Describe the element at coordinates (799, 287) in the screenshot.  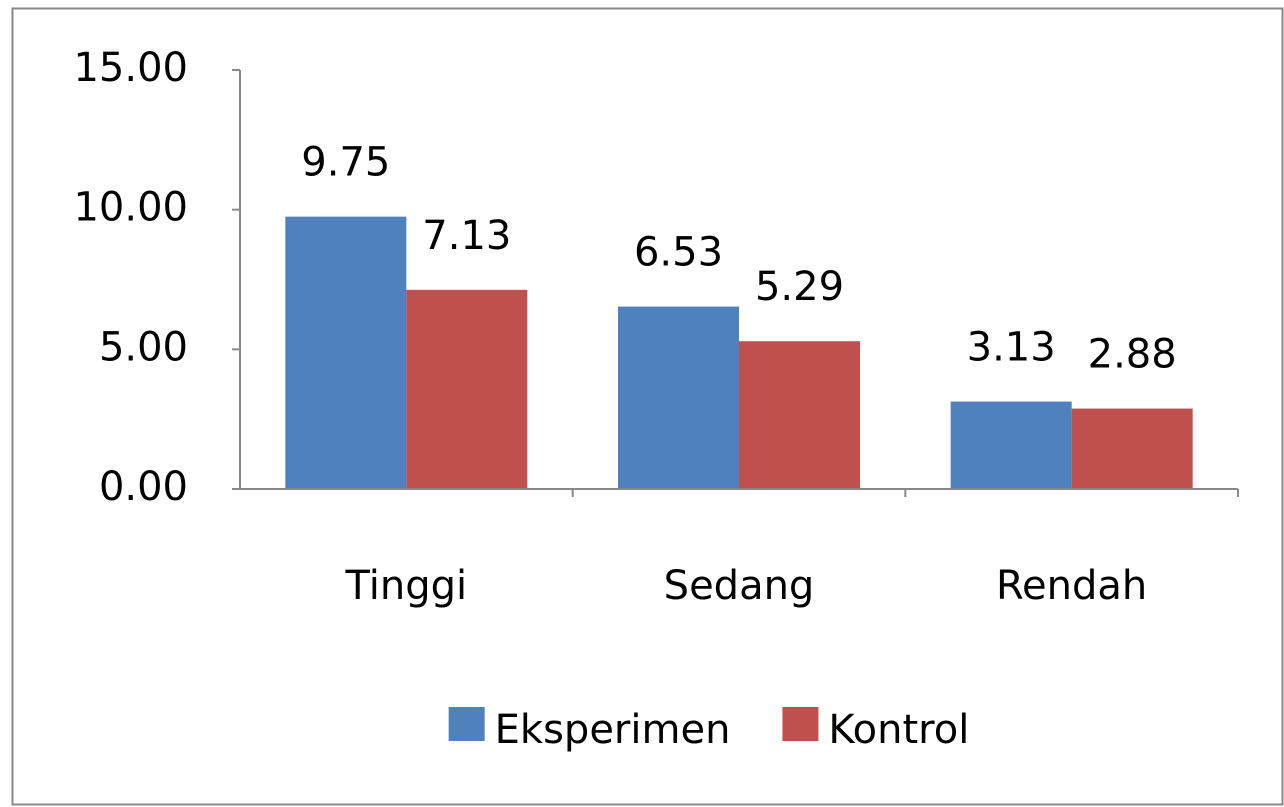
I see `data-label: 5.29` at that location.